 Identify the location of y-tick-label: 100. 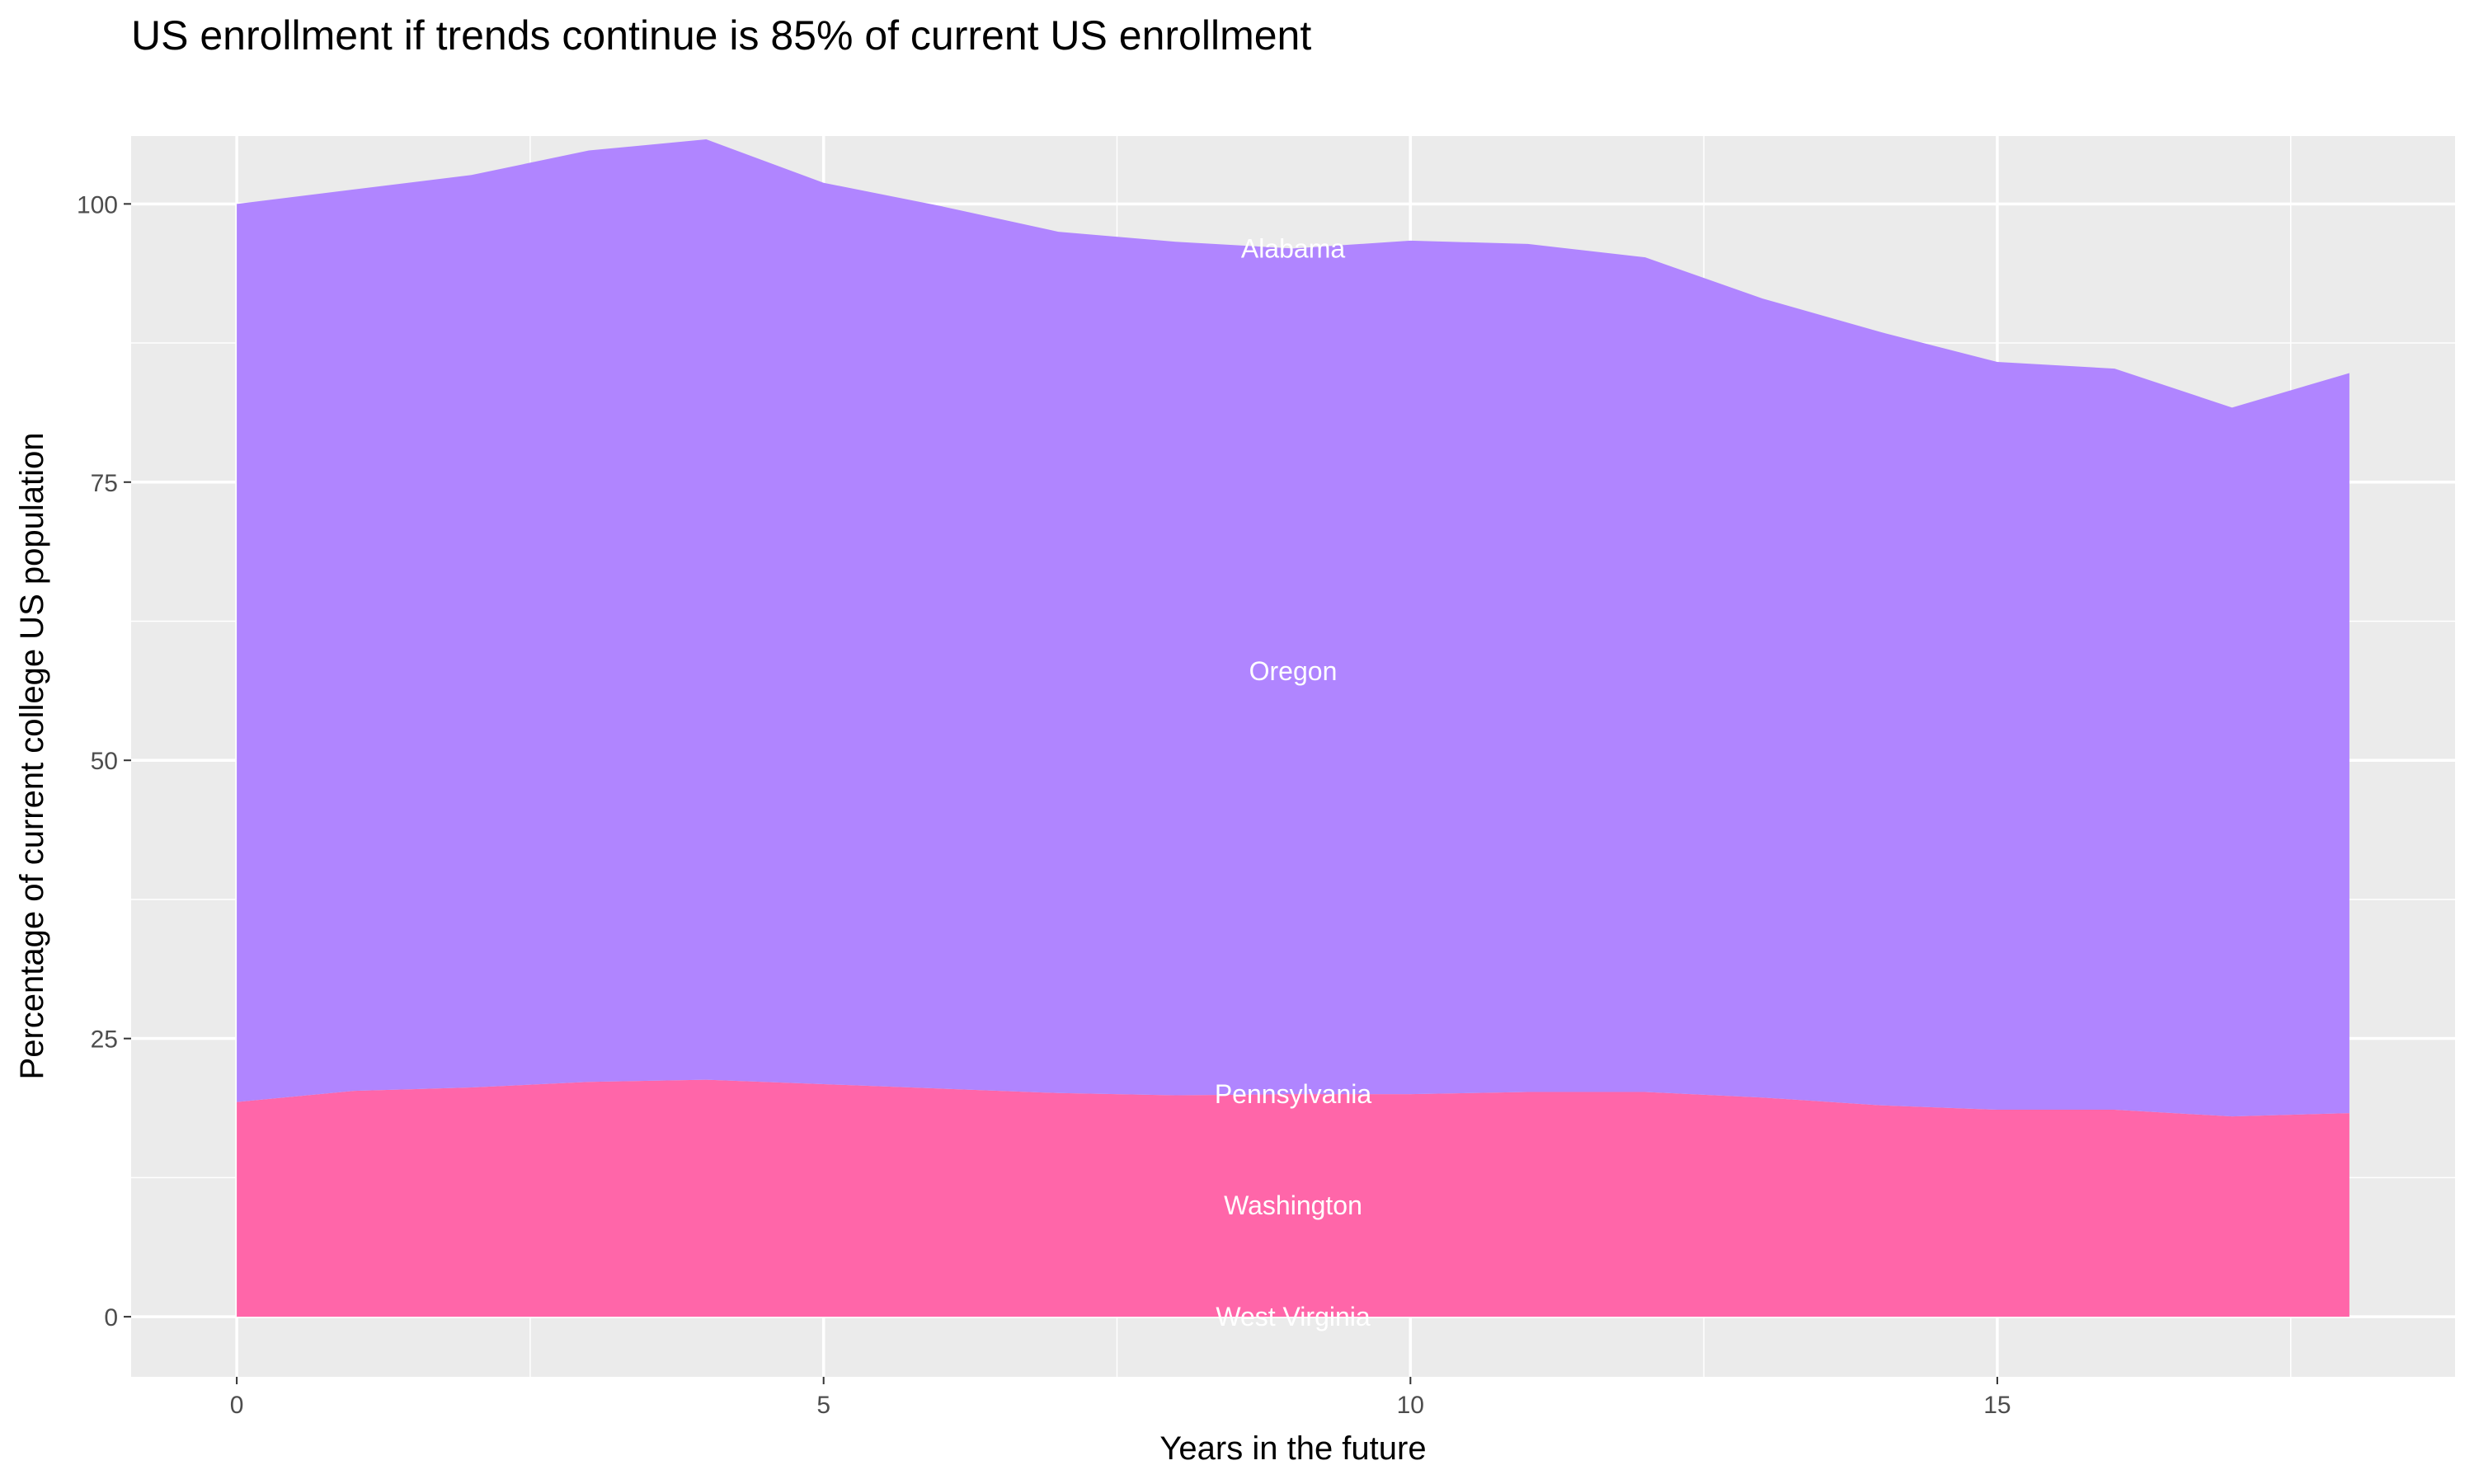
(97, 204).